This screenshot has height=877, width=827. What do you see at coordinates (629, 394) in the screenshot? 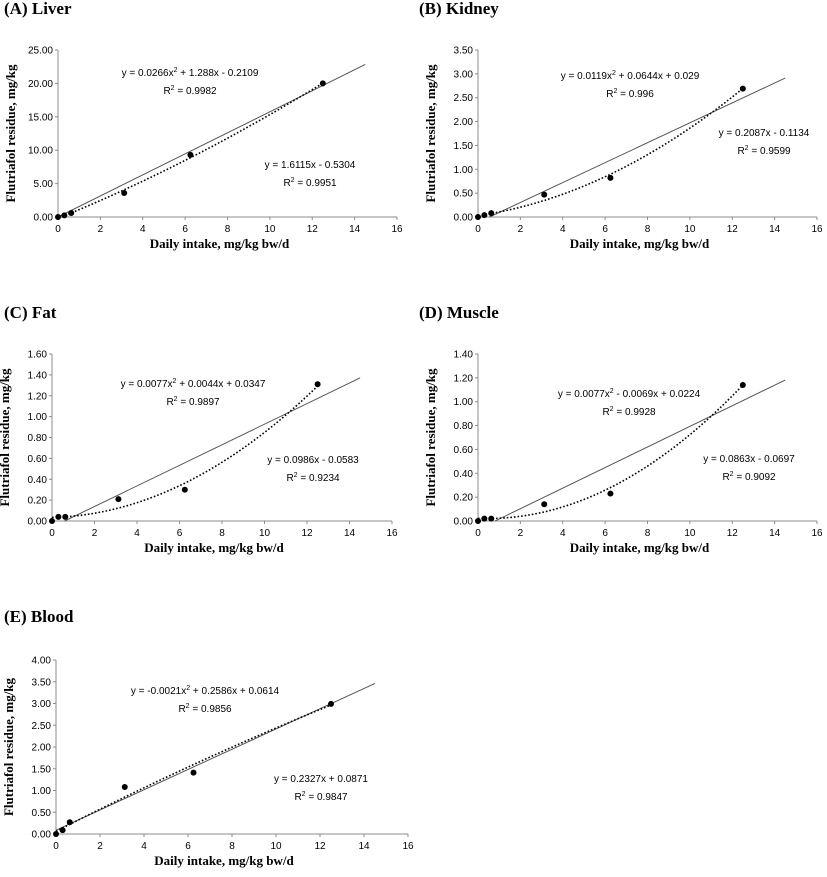
I see `poly-equation-label: y = 0.0077x2 - 0.0069x + 0.0224` at bounding box center [629, 394].